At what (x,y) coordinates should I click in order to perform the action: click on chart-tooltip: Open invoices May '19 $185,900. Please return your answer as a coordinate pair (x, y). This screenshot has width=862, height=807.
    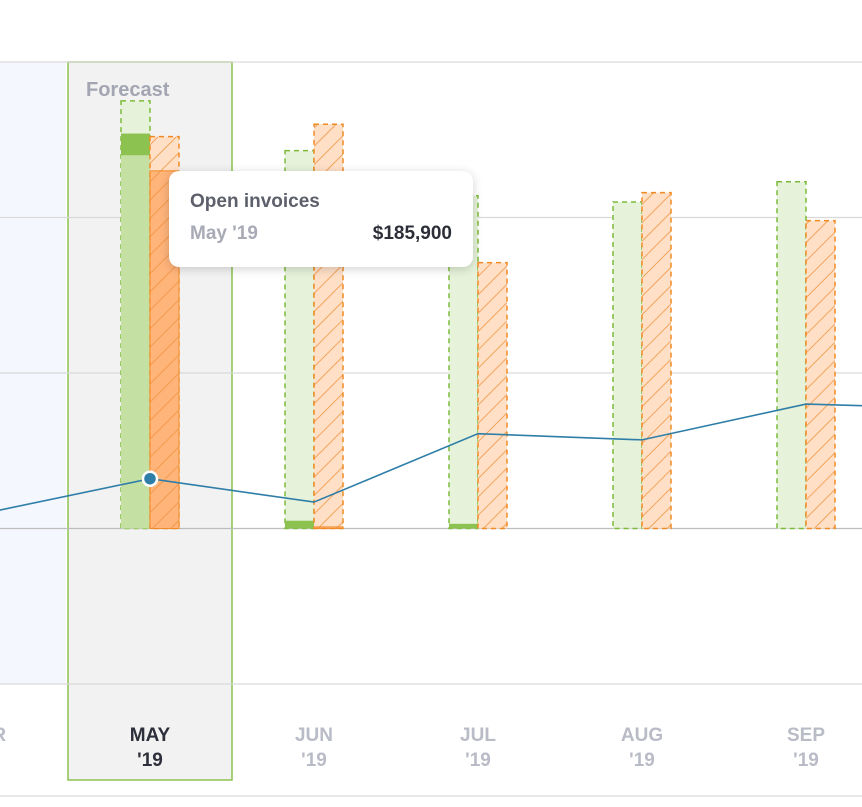
    Looking at the image, I should click on (321, 219).